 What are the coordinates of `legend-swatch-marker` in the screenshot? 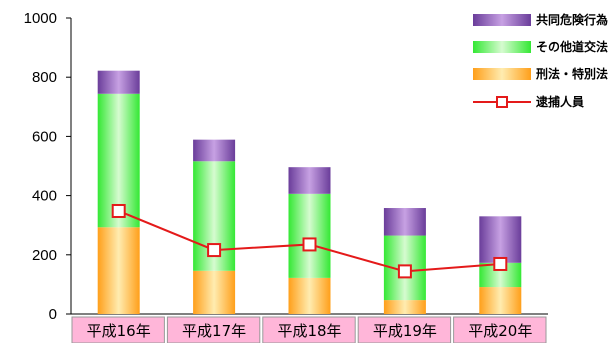 It's located at (502, 102).